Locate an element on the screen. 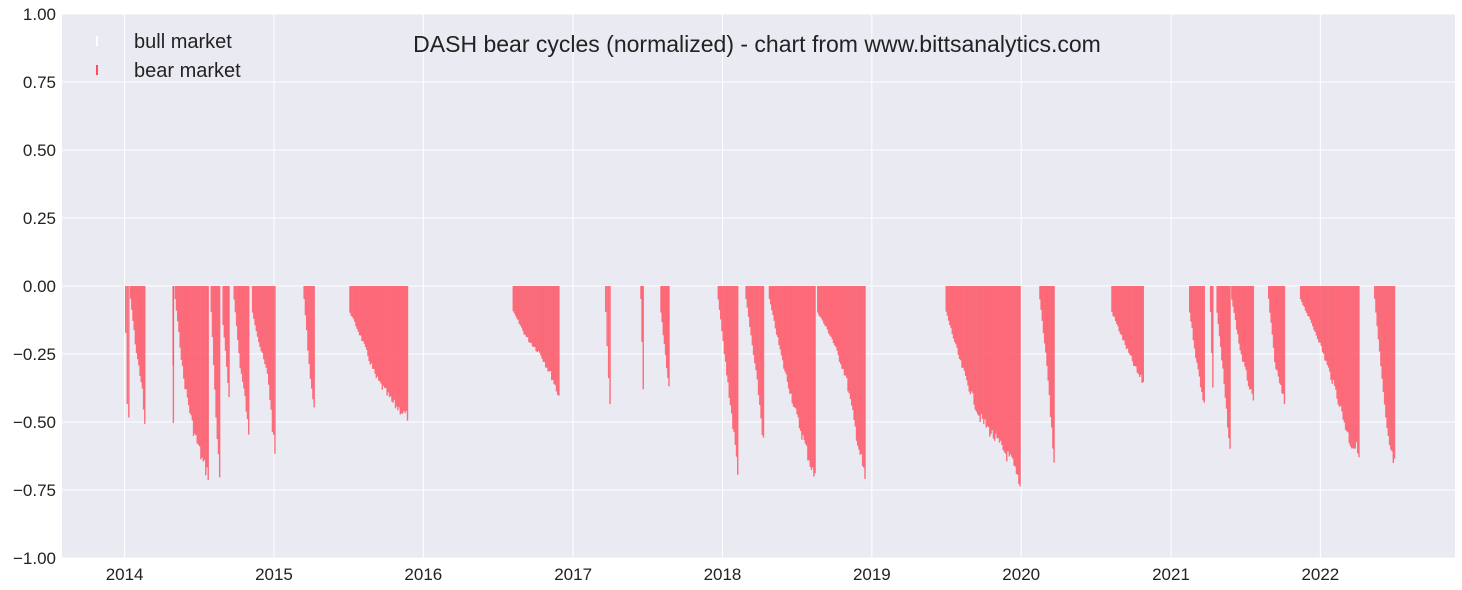 Image resolution: width=1462 pixels, height=590 pixels. y-tick-label: 0.75 is located at coordinates (39, 82).